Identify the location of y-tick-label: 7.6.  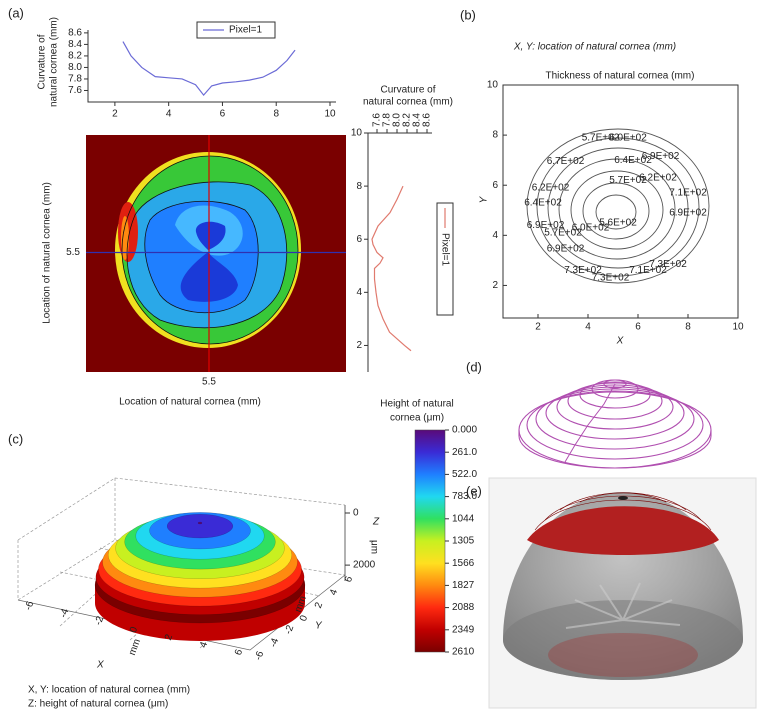
(75, 90).